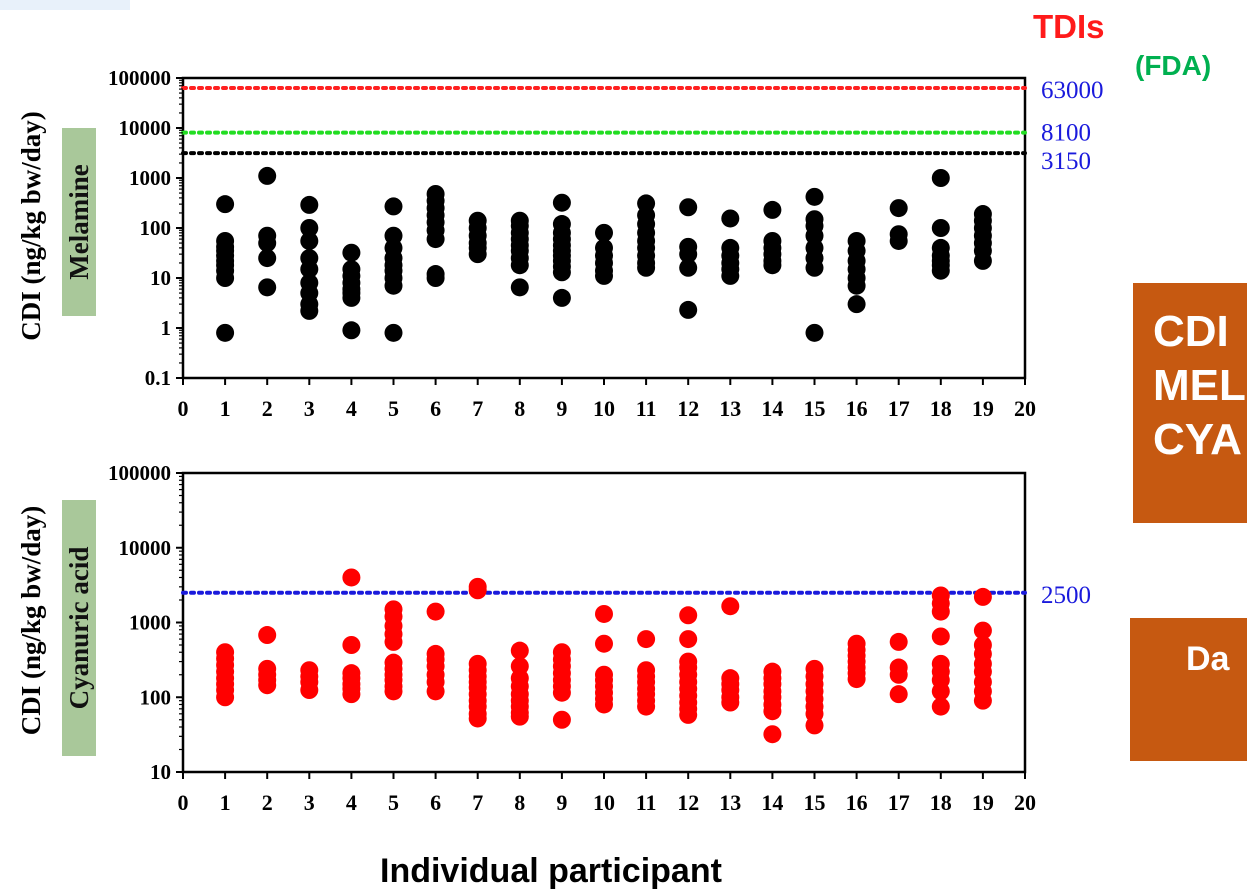 The image size is (1247, 896). What do you see at coordinates (183, 802) in the screenshot?
I see `x-tick-label: 0` at bounding box center [183, 802].